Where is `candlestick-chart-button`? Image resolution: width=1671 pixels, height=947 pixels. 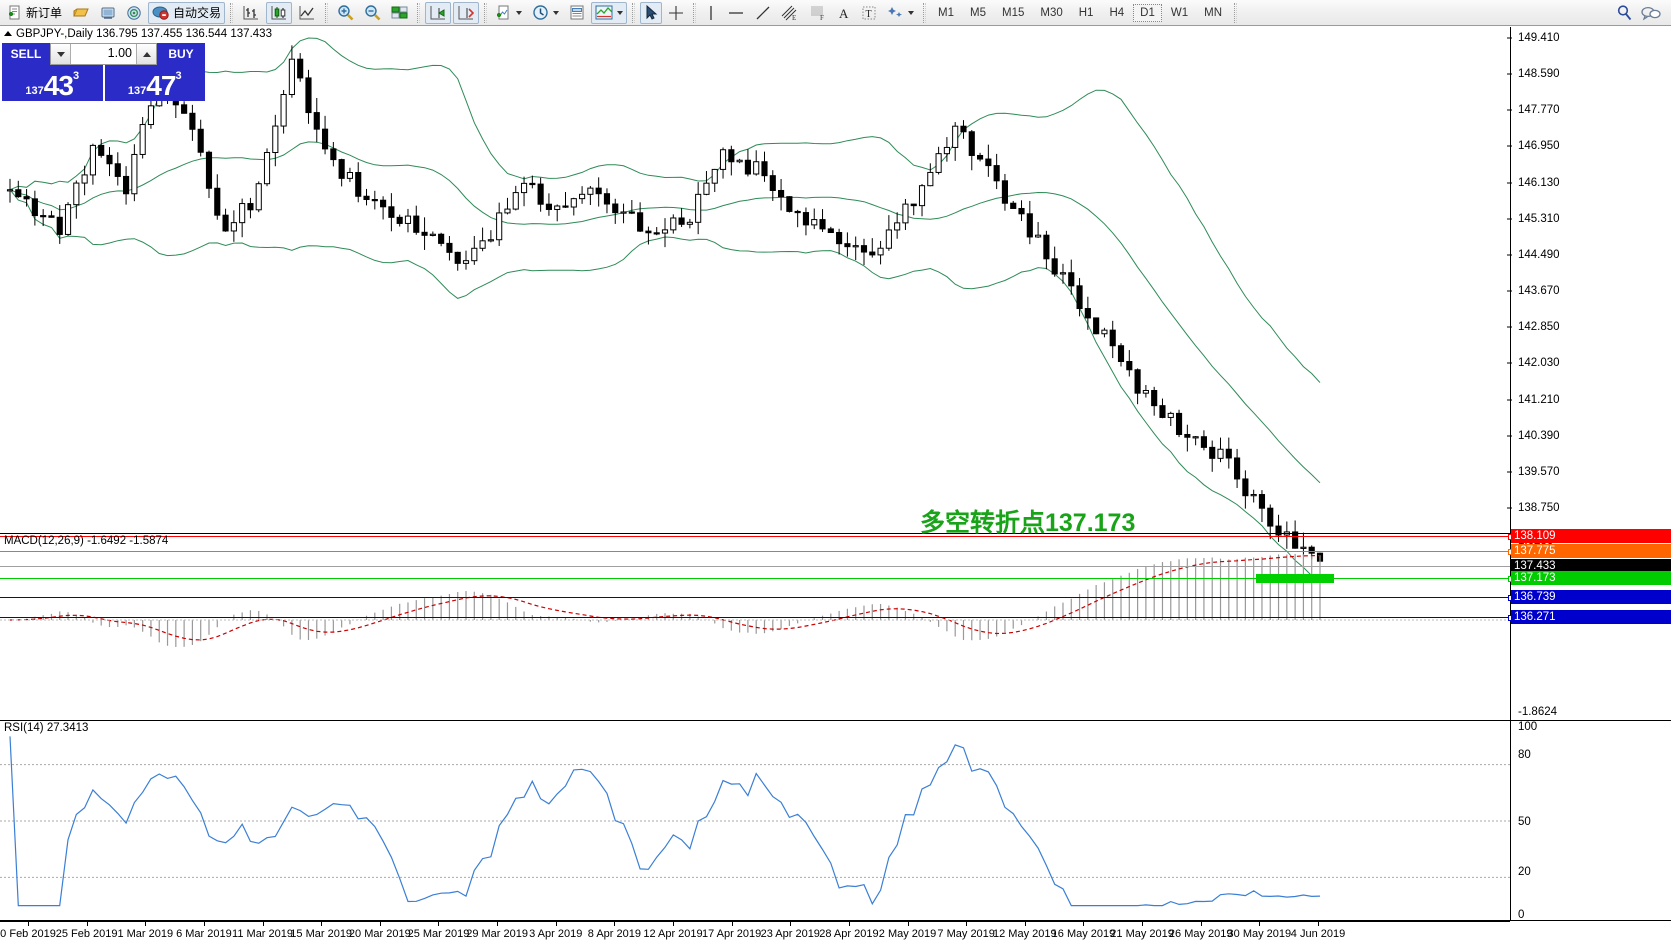 candlestick-chart-button is located at coordinates (279, 12).